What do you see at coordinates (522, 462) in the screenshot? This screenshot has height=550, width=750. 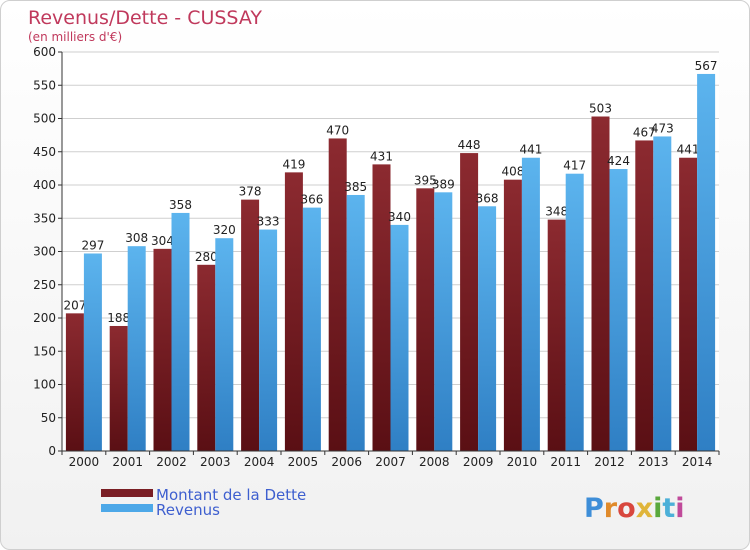 I see `x-tick-label: 2010` at bounding box center [522, 462].